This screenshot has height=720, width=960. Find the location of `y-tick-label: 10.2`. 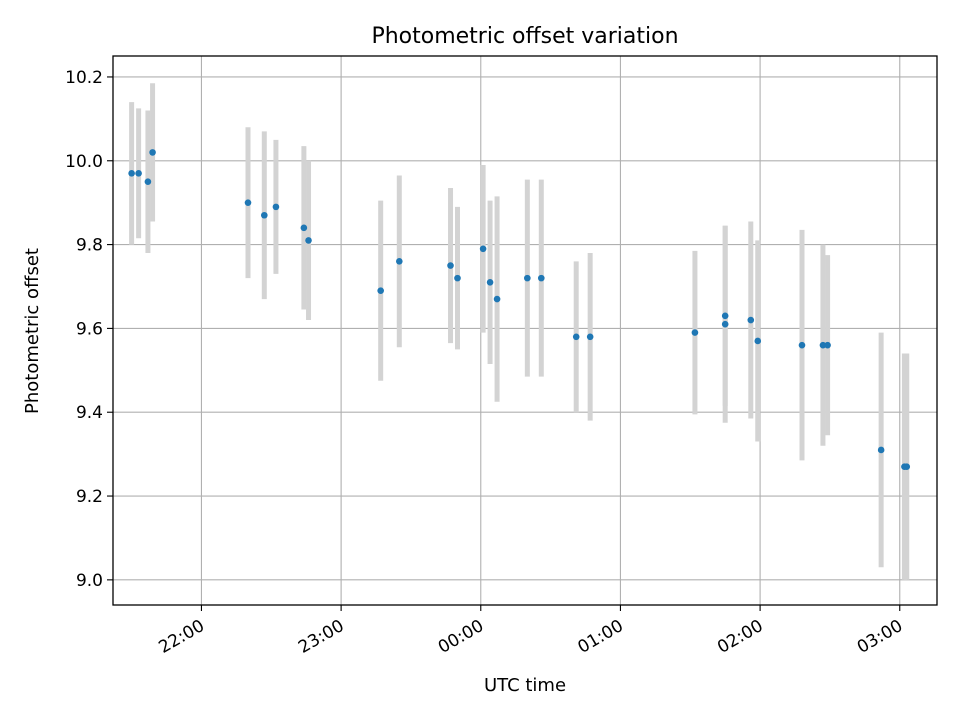

y-tick-label: 10.2 is located at coordinates (84, 78).